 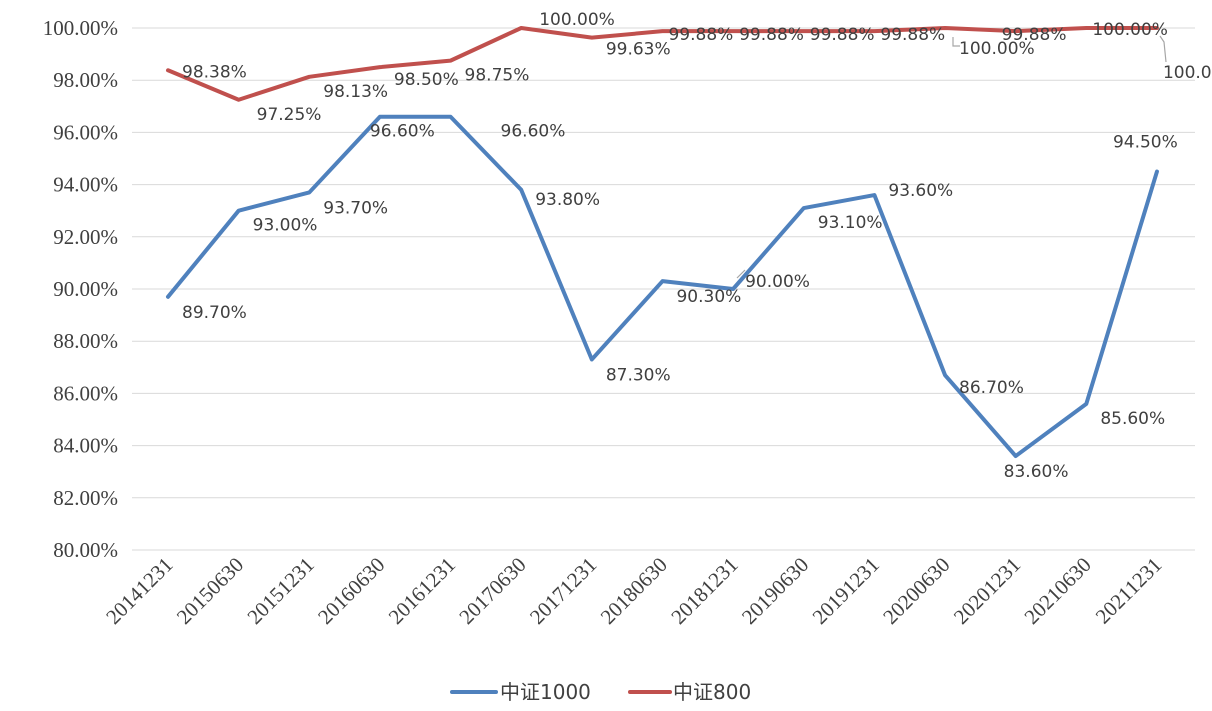 What do you see at coordinates (567, 200) in the screenshot?
I see `data-label: 93.80%` at bounding box center [567, 200].